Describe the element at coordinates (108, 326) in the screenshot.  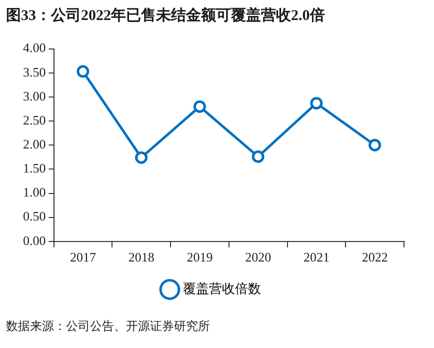
I see `source-note: 数据来源：公司公告、开源证券研究所` at that location.